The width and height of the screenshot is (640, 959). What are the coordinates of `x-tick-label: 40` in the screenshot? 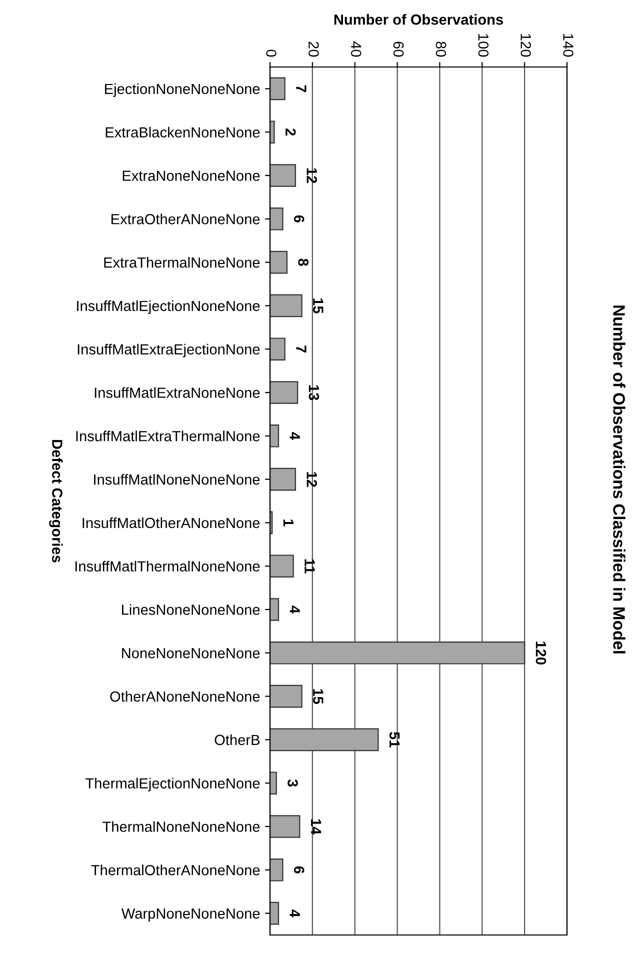 It's located at (356, 49).